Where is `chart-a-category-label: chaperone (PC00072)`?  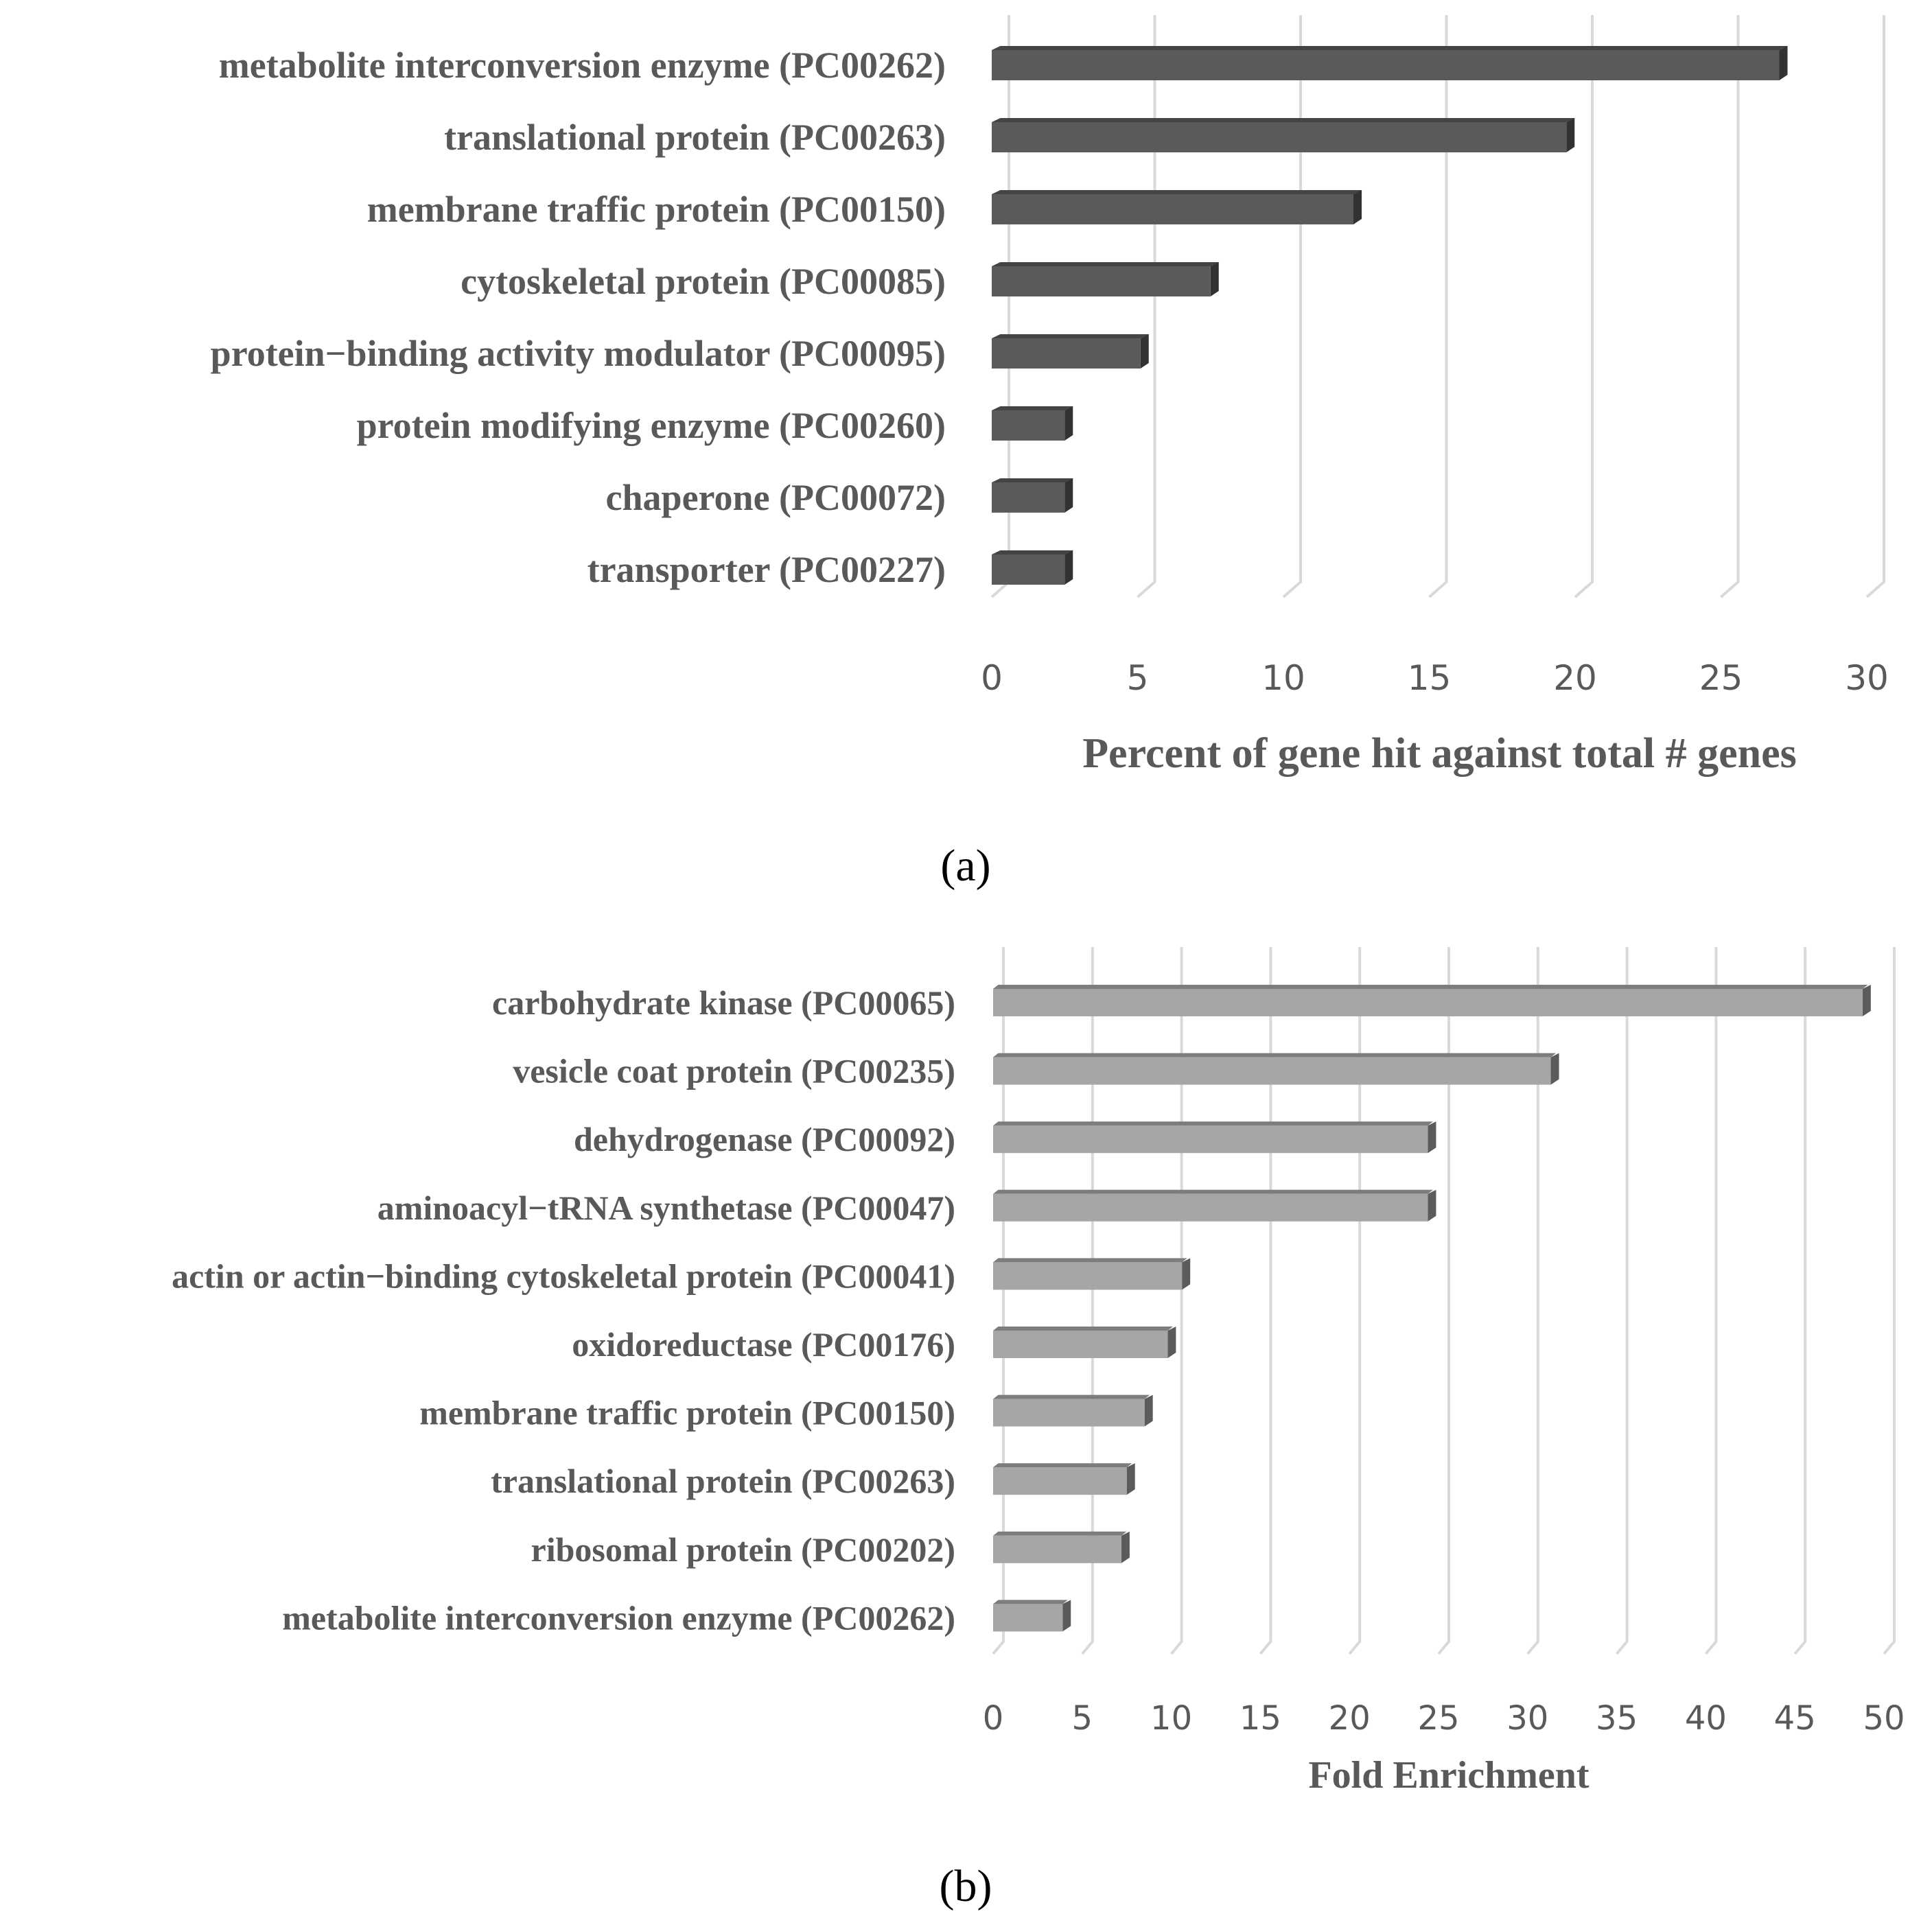
chart-a-category-label: chaperone (PC00072) is located at coordinates (776, 497).